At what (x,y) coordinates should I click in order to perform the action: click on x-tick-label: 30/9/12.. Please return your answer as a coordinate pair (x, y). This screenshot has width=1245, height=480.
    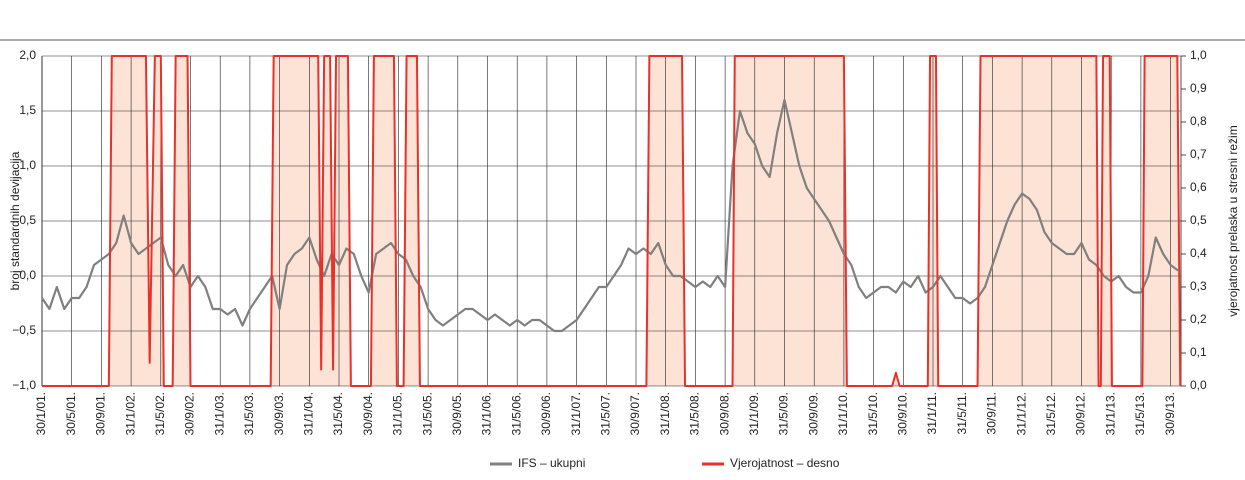
    Looking at the image, I should click on (1081, 413).